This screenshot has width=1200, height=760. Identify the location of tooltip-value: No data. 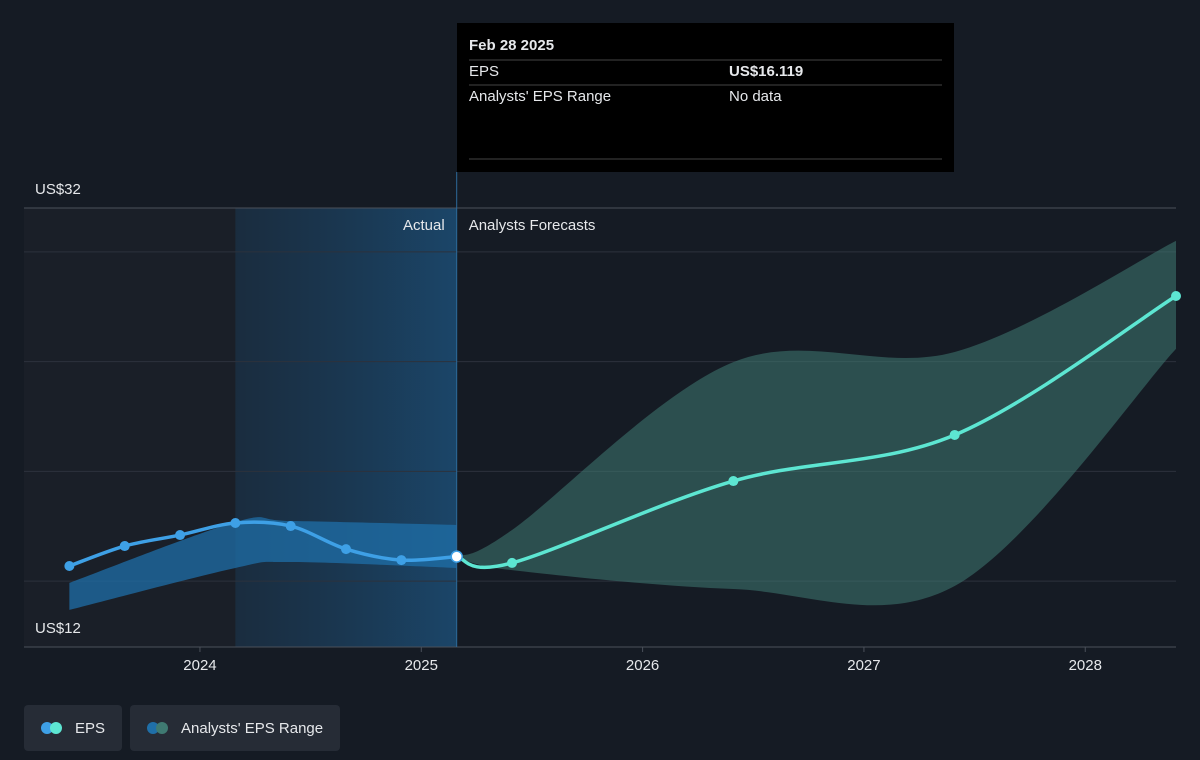
(755, 96).